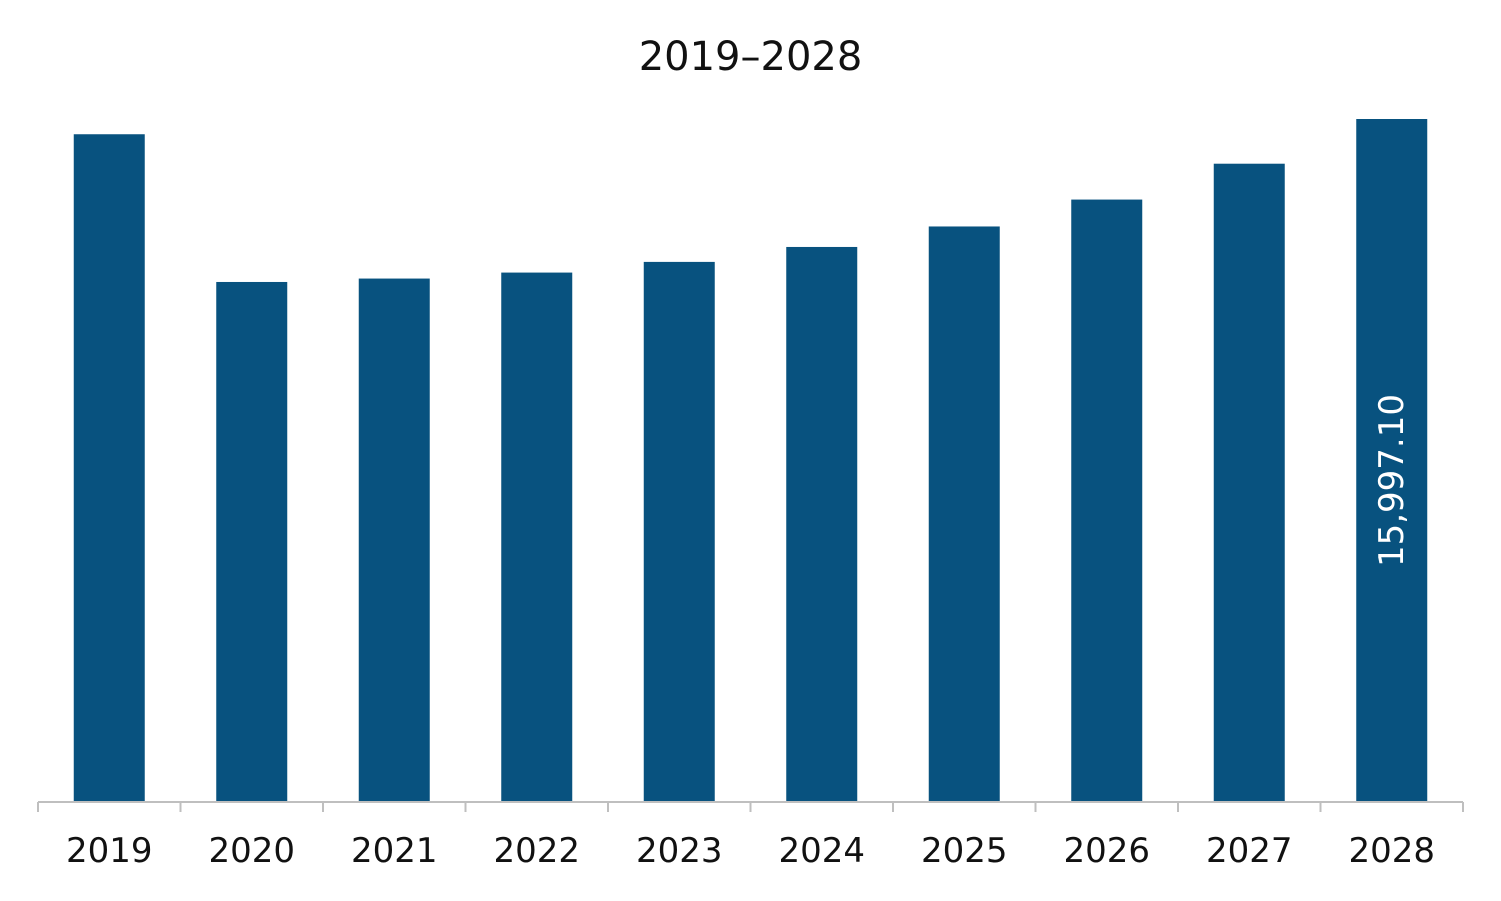 Image resolution: width=1501 pixels, height=901 pixels. Describe the element at coordinates (821, 851) in the screenshot. I see `x-tick-label-2024: 2024` at that location.